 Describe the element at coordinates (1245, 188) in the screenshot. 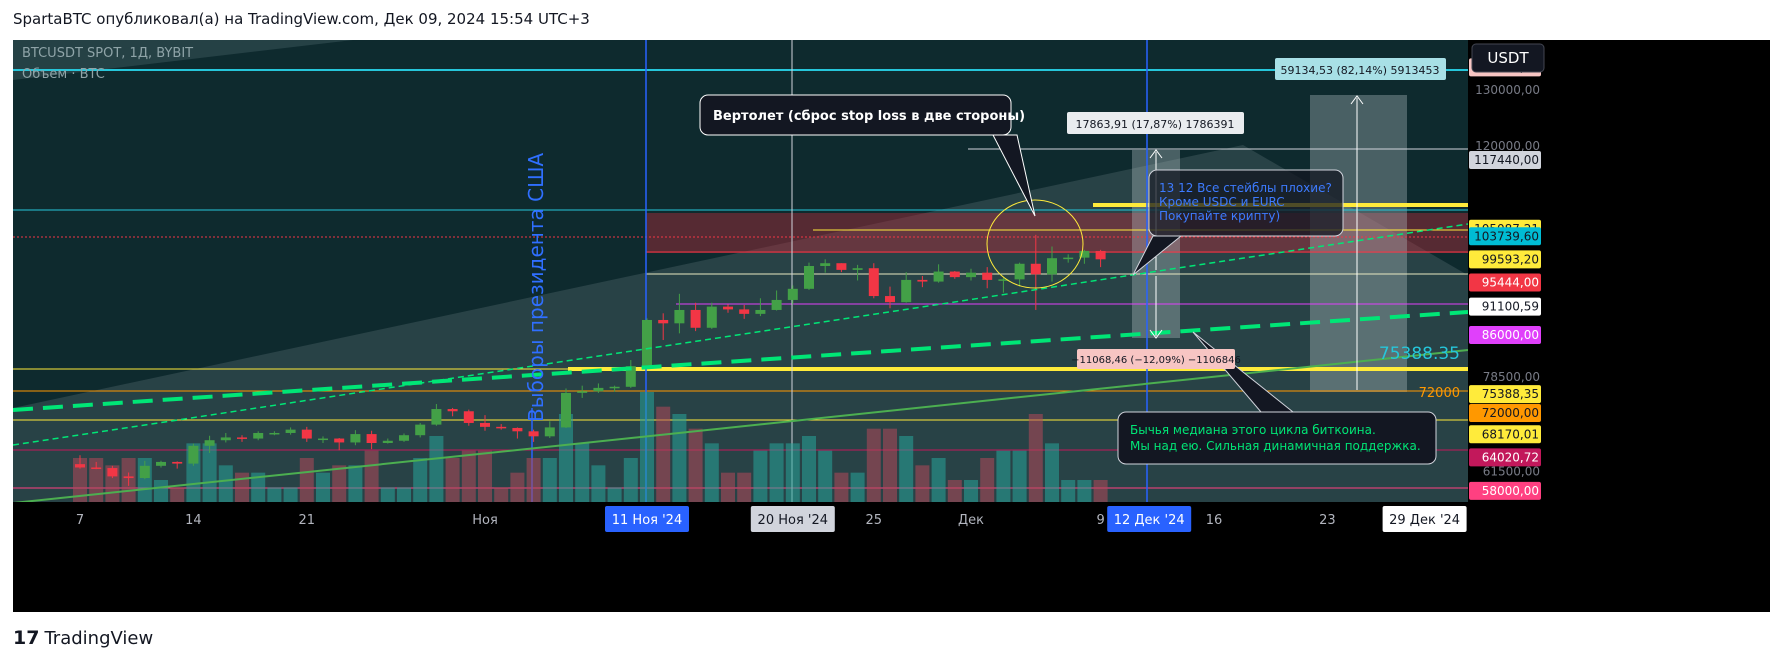

I see `stables-line-1: 13 12 Все стейблы плохие?` at that location.